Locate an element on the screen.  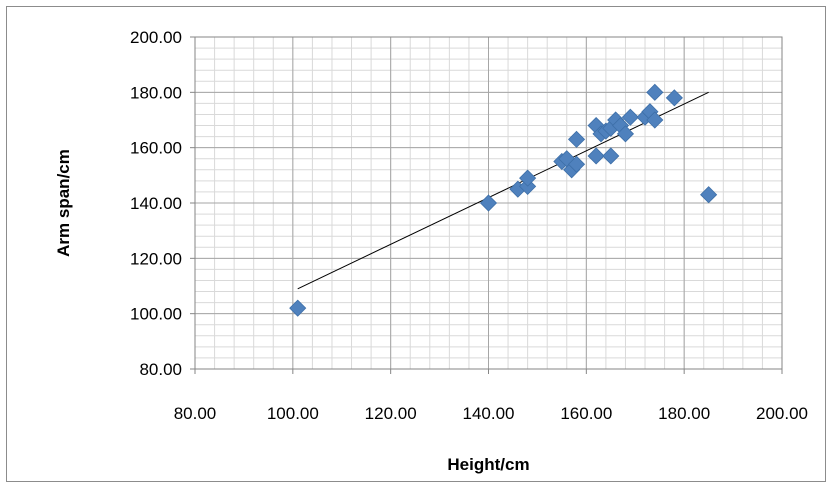
y-tick-label: 200.00 is located at coordinates (156, 37).